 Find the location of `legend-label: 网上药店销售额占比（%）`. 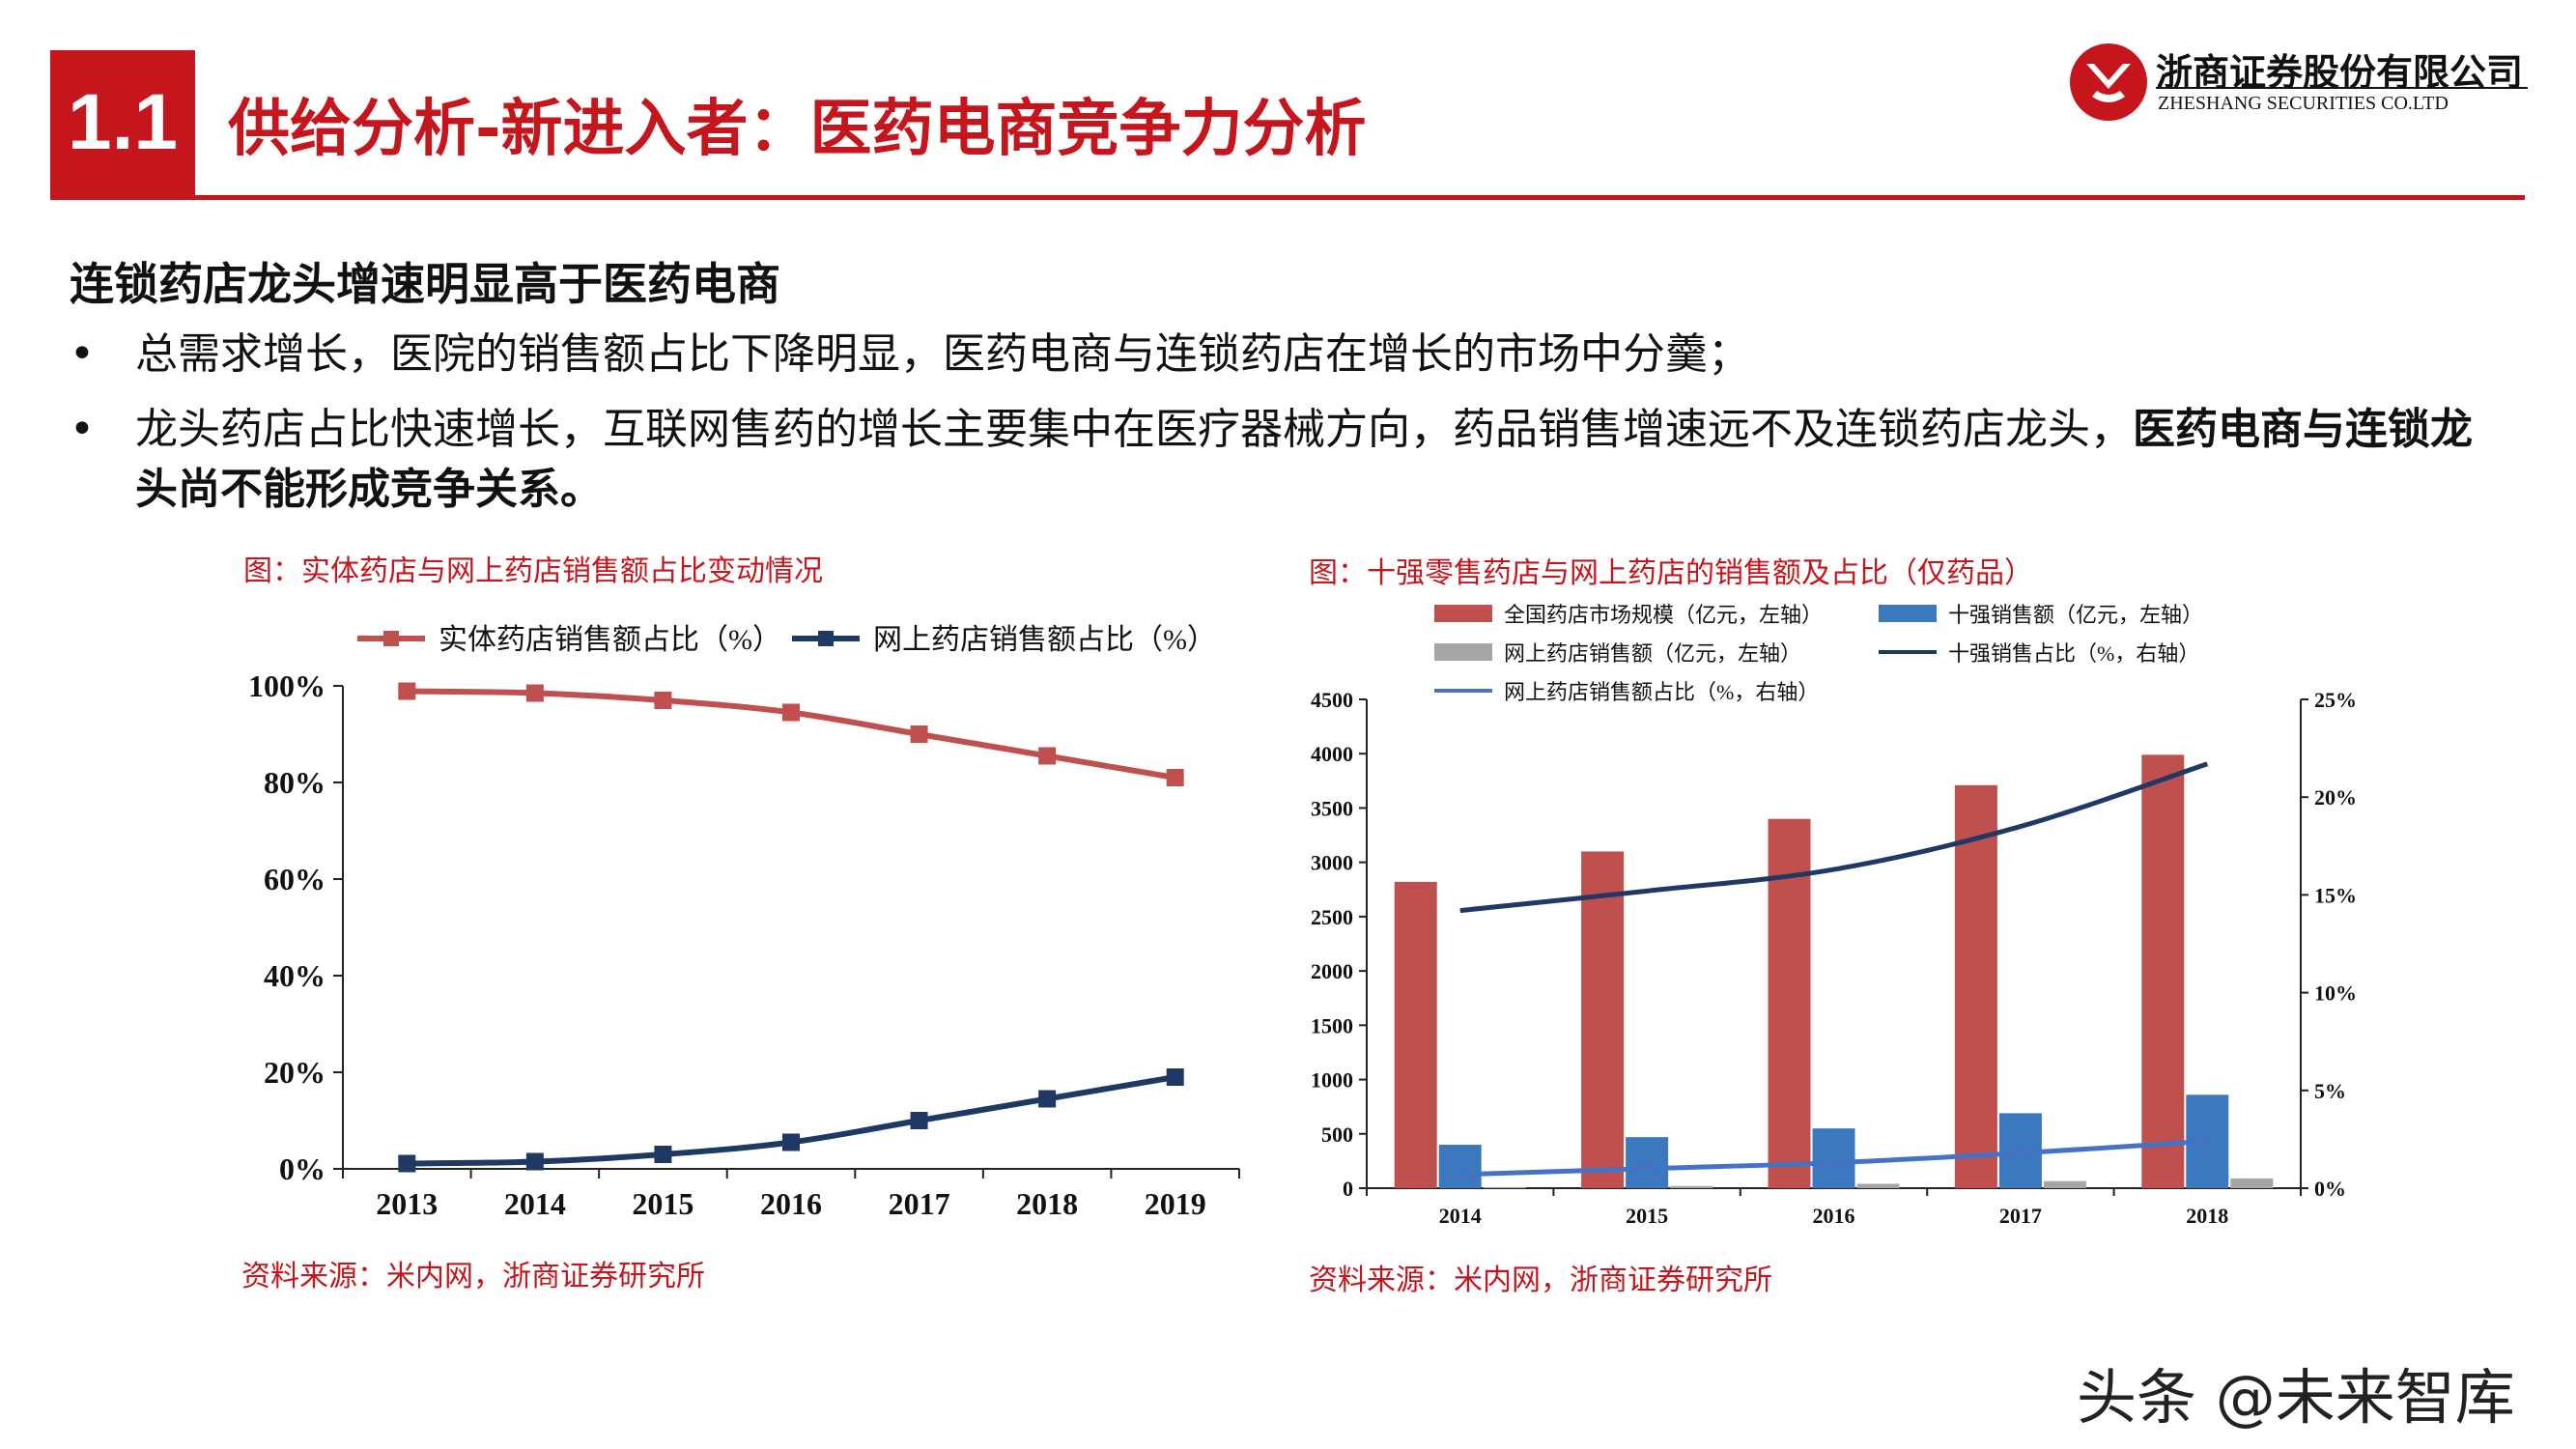

legend-label: 网上药店销售额占比（%） is located at coordinates (1044, 640).